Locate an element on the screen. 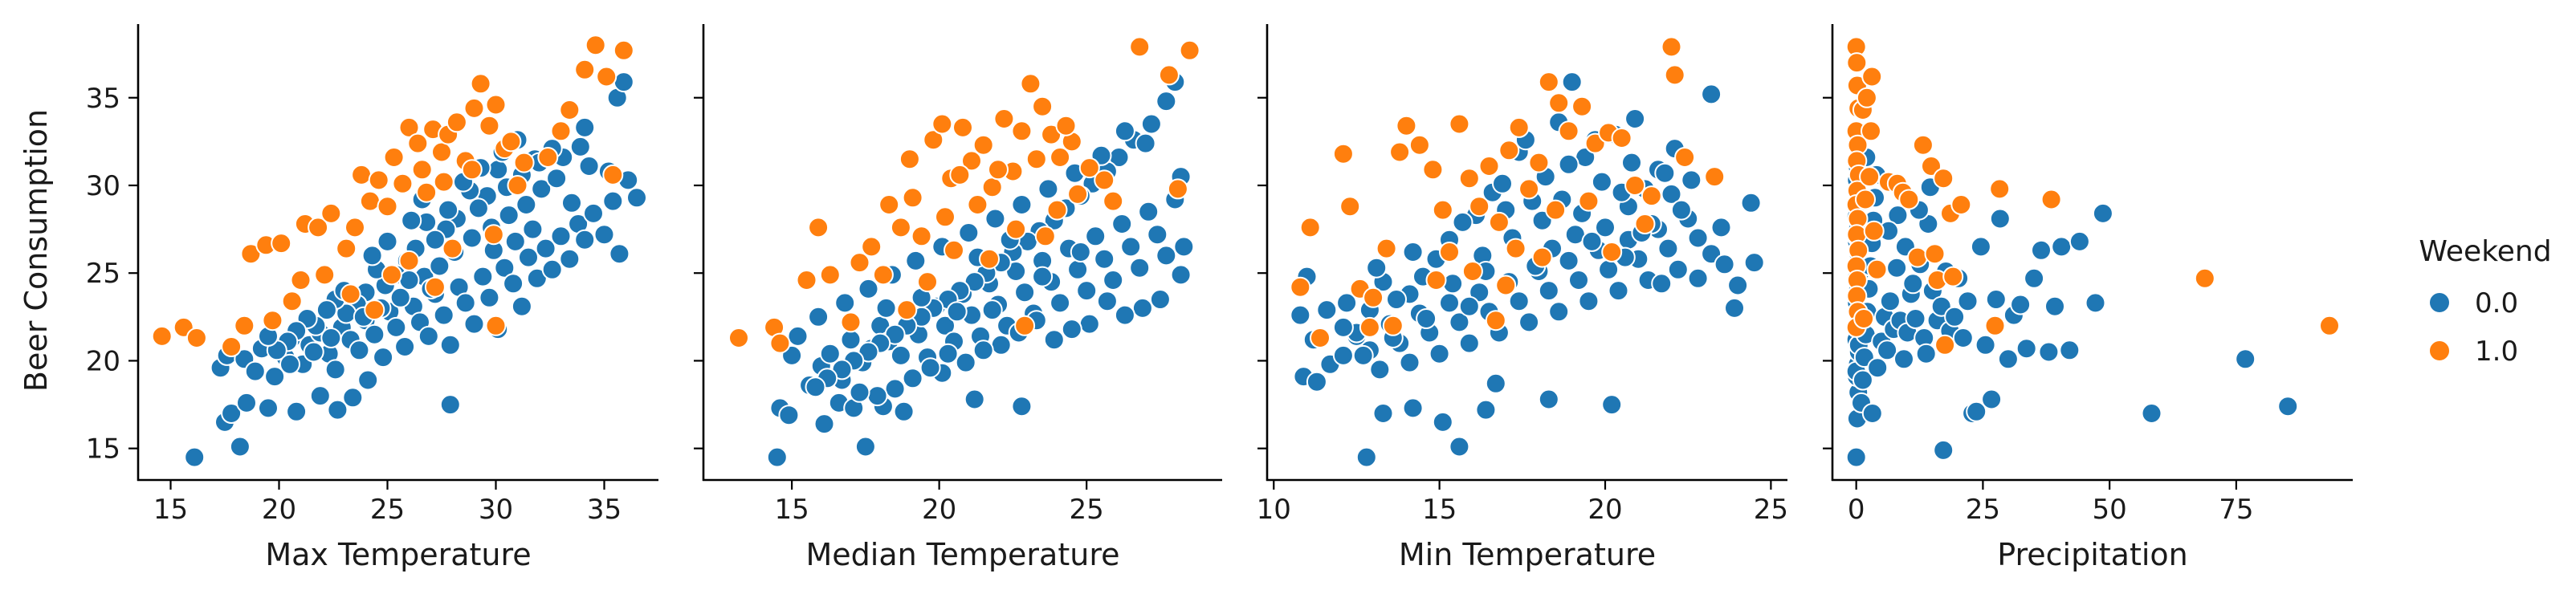  scatter-points is located at coordinates (1527, 252).